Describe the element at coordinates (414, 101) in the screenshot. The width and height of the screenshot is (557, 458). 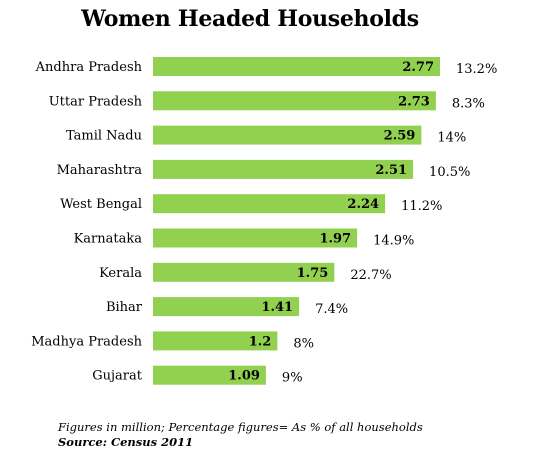
I see `value-label: 2.73` at that location.